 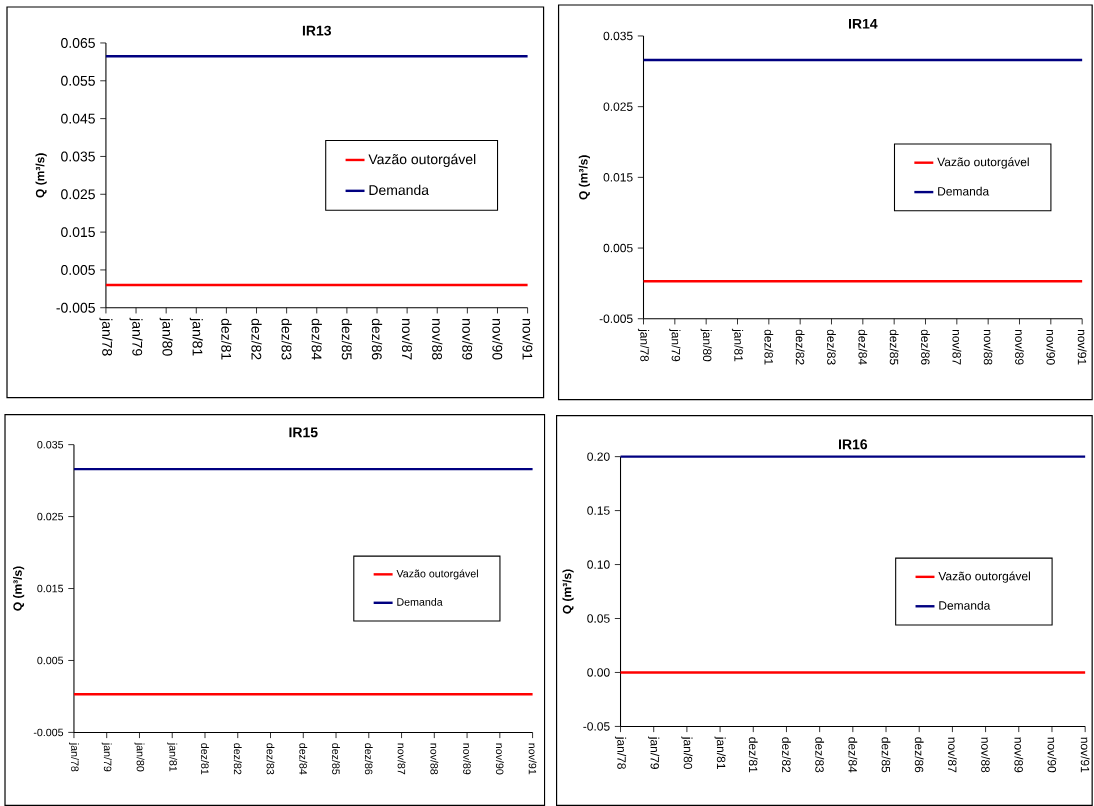 I want to click on chart-title: IR16, so click(x=853, y=444).